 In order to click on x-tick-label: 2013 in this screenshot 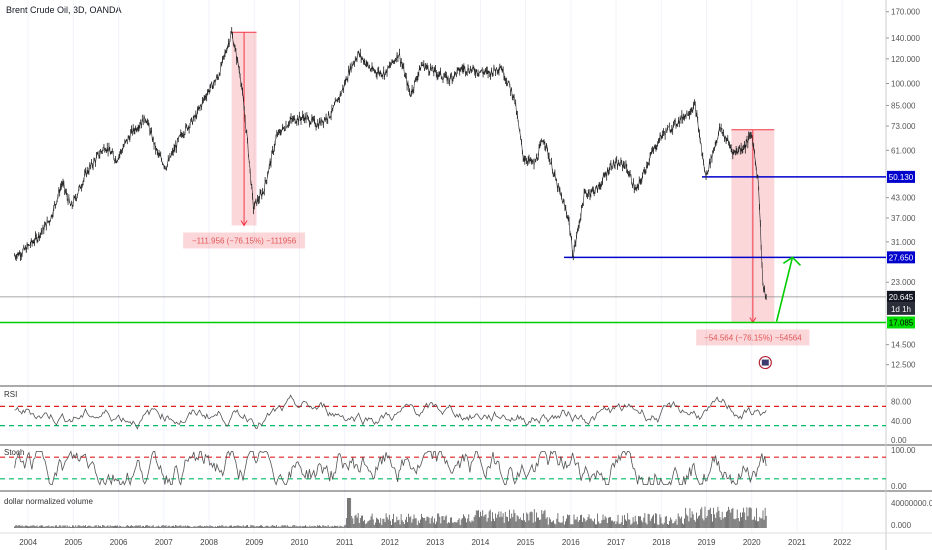, I will do `click(435, 542)`.